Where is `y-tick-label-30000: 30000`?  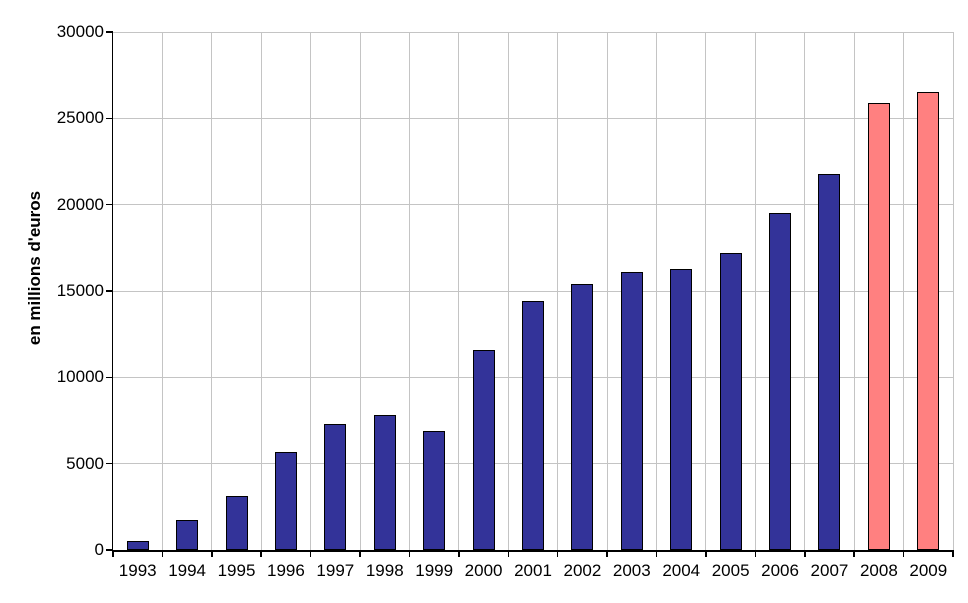
y-tick-label-30000: 30000 is located at coordinates (80, 31).